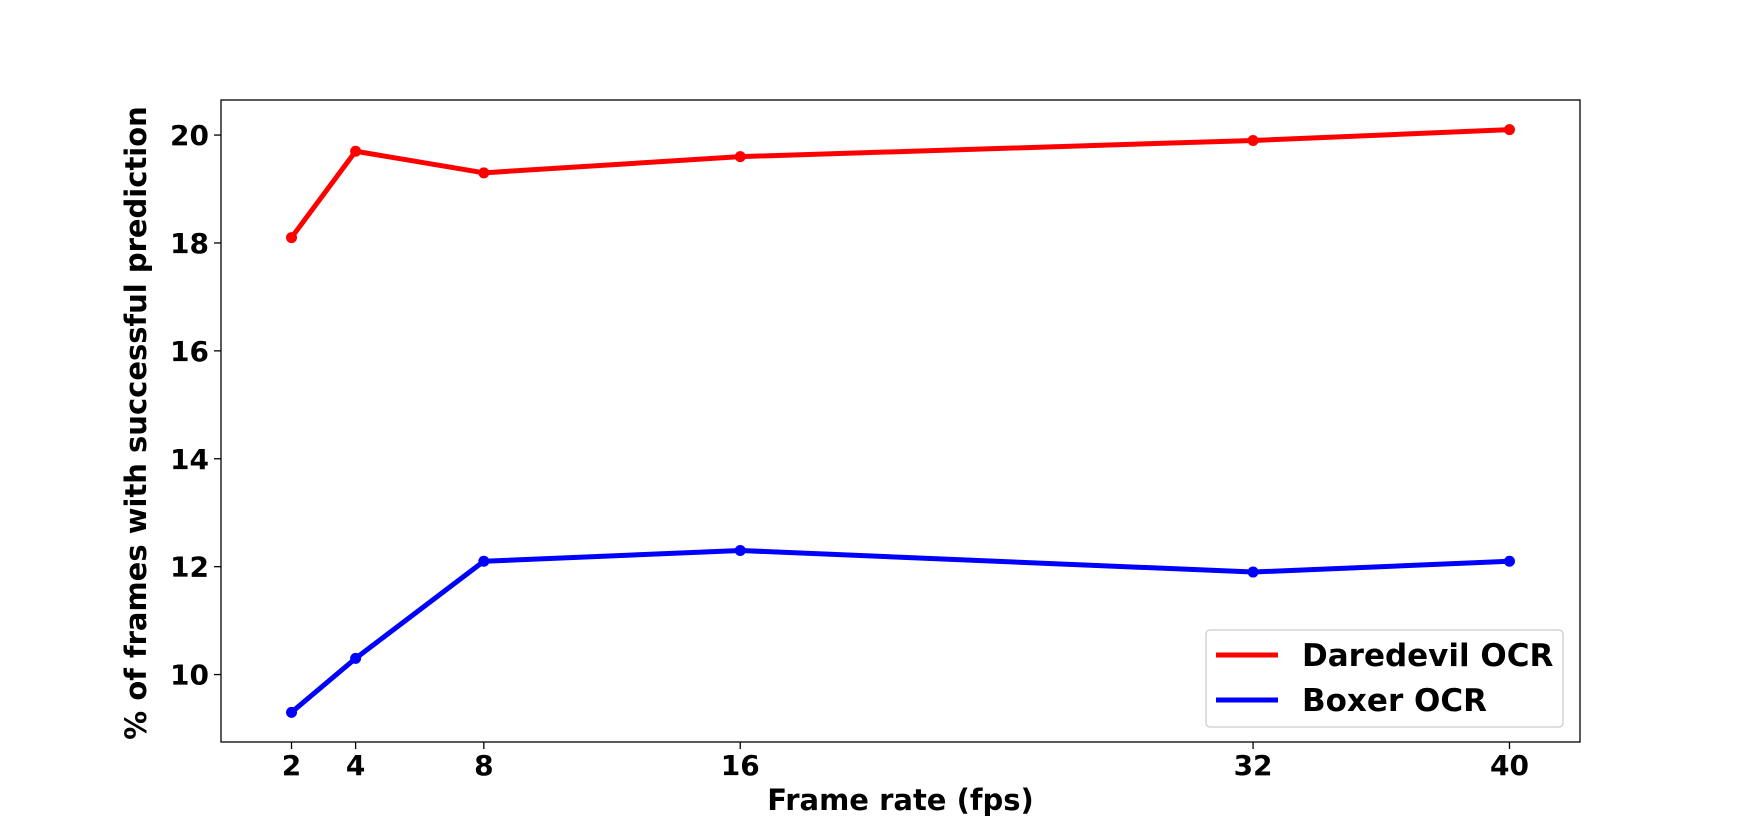 The image size is (1750, 833). I want to click on legend-box, so click(1384, 678).